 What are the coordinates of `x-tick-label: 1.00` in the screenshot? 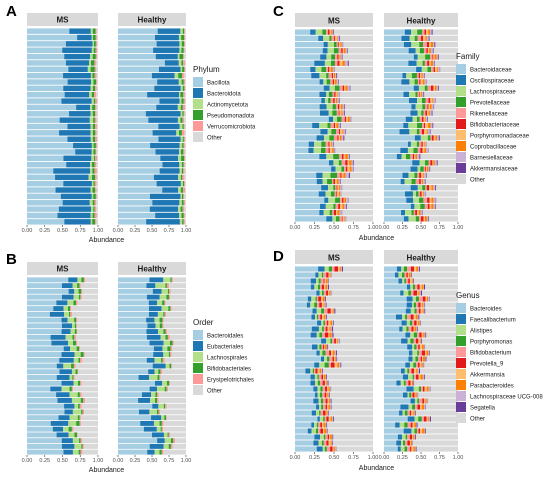 It's located at (373, 458).